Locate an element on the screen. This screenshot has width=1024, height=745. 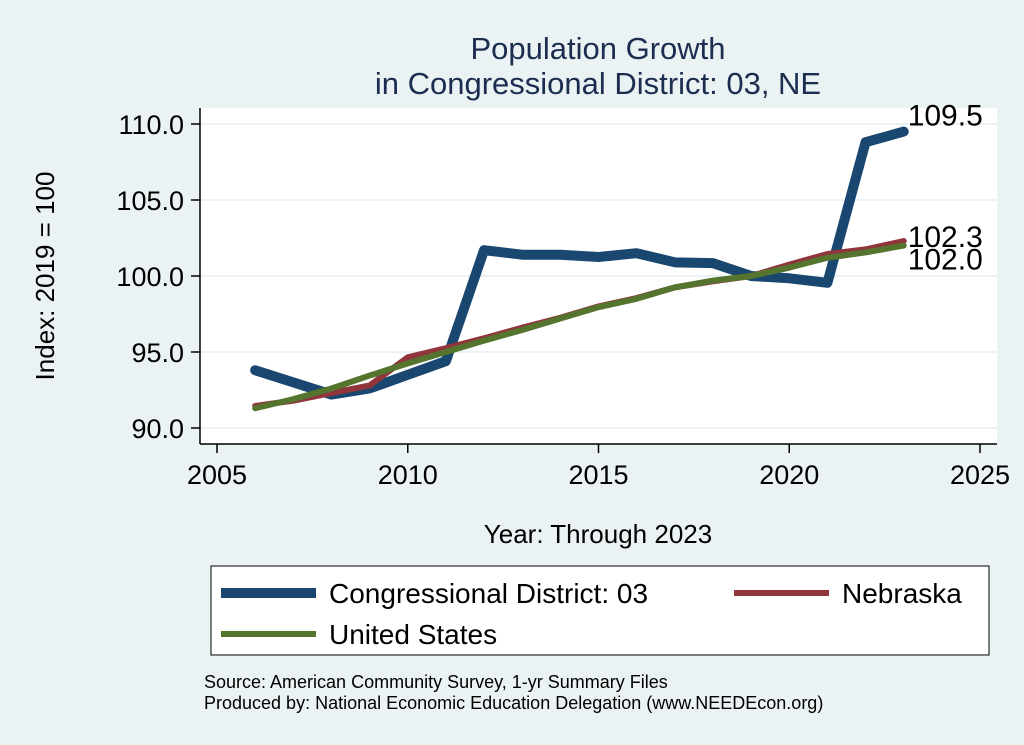
legend is located at coordinates (600, 610).